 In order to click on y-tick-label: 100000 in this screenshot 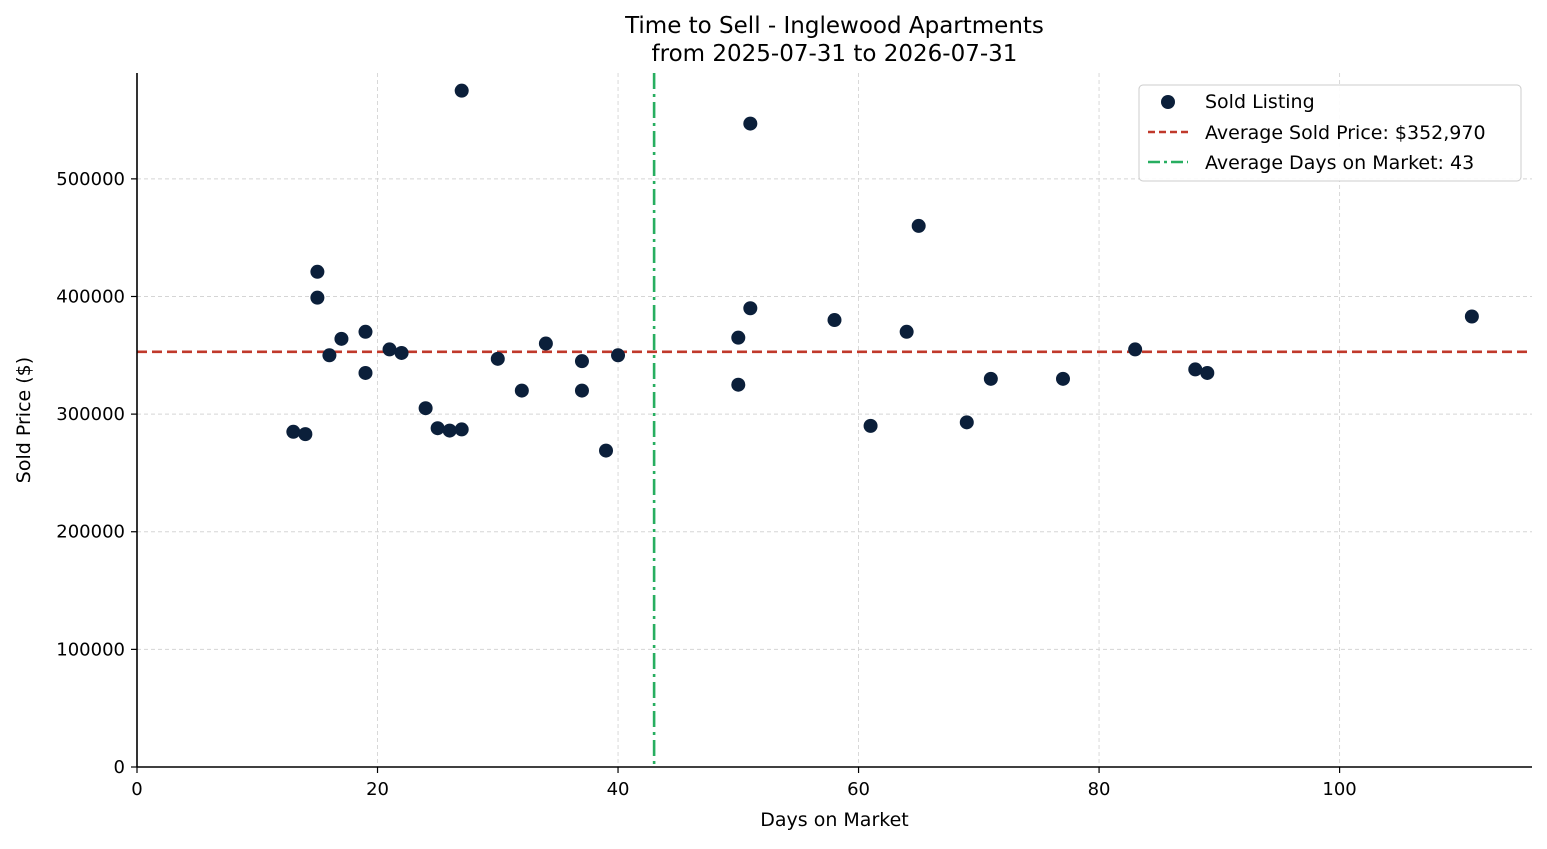, I will do `click(90, 649)`.